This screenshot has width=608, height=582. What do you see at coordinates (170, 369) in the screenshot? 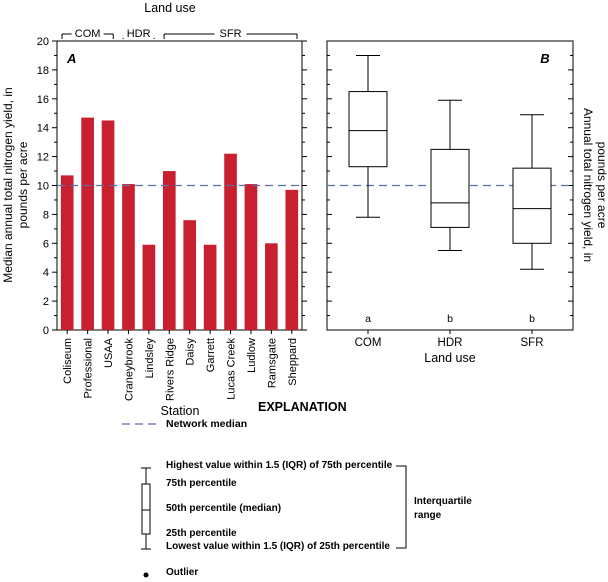
I see `panel-a-xtick-label: Rivers Ridge` at bounding box center [170, 369].